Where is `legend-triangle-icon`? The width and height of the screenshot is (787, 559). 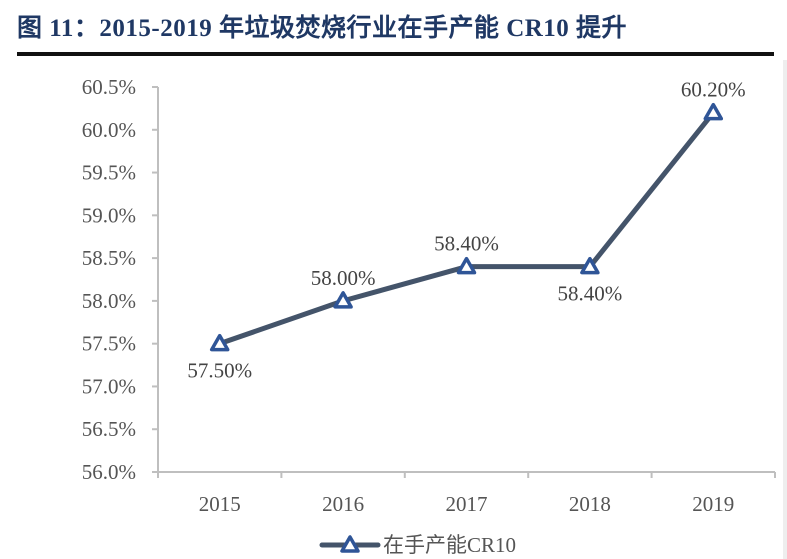 legend-triangle-icon is located at coordinates (350, 544).